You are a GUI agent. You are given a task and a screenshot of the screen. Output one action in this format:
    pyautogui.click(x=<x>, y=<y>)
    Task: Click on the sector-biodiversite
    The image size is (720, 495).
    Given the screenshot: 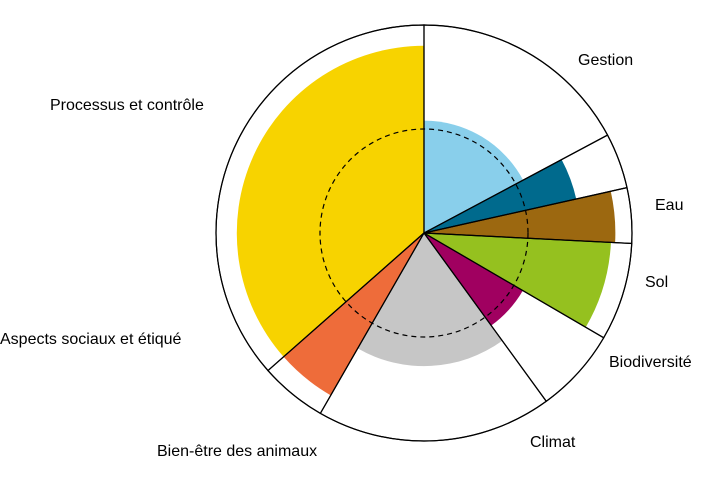 What is the action you would take?
    pyautogui.click(x=517, y=280)
    